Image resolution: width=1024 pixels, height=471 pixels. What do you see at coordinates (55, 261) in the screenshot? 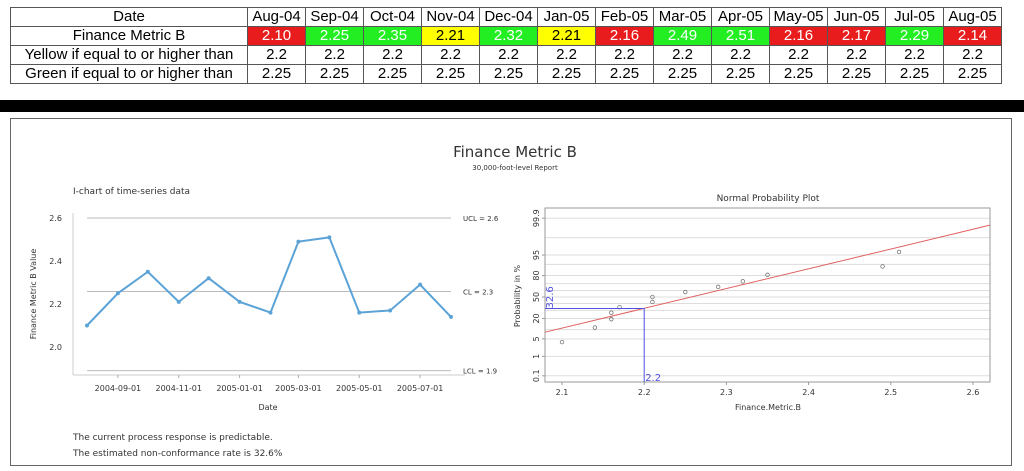
I see `ichart-ytick: 2.4` at bounding box center [55, 261].